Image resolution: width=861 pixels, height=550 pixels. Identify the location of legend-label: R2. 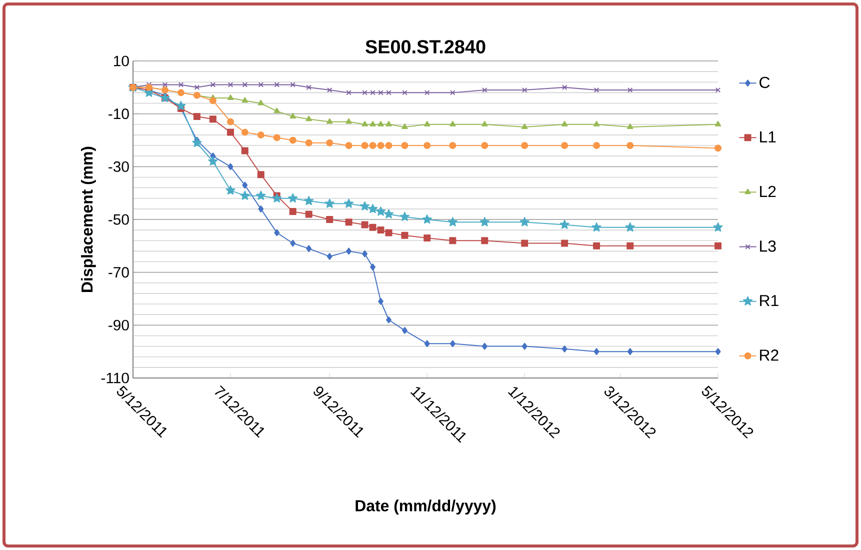
(769, 355).